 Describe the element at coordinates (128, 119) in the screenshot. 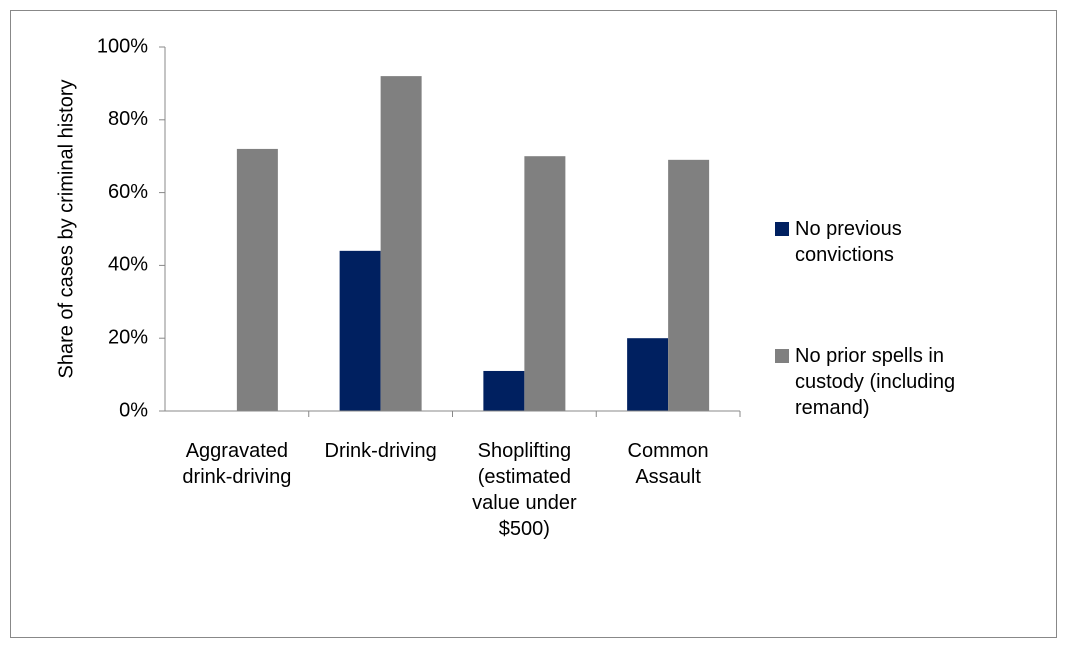

I see `y-tick-label: 80%` at that location.